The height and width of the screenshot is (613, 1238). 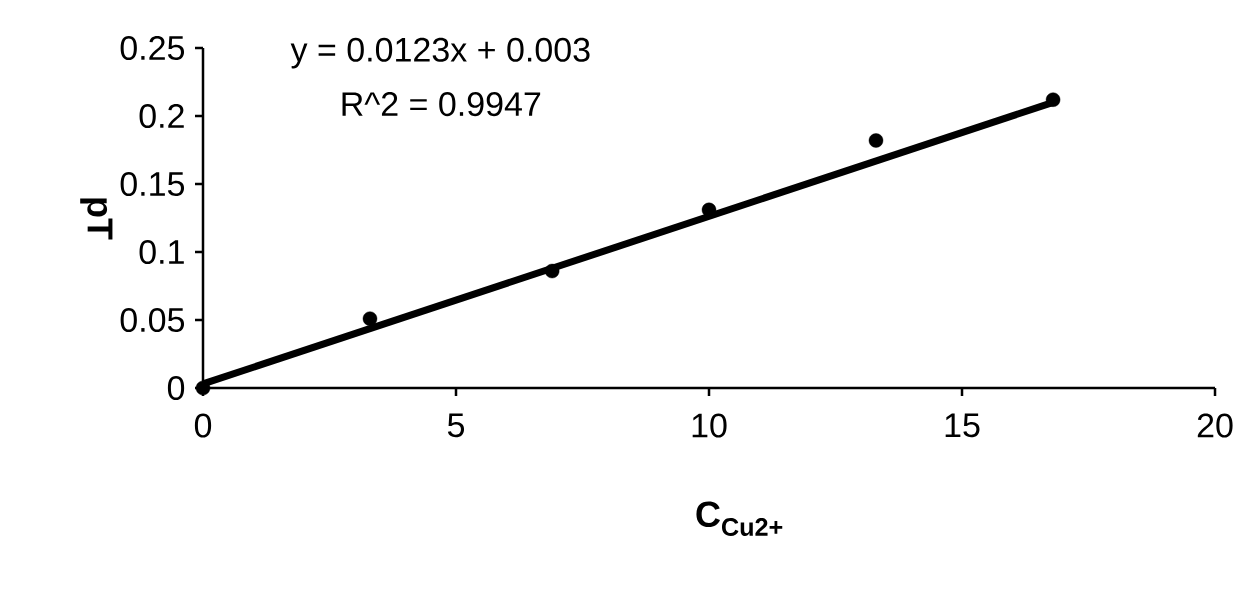 I want to click on x-tick-label: 10, so click(x=709, y=425).